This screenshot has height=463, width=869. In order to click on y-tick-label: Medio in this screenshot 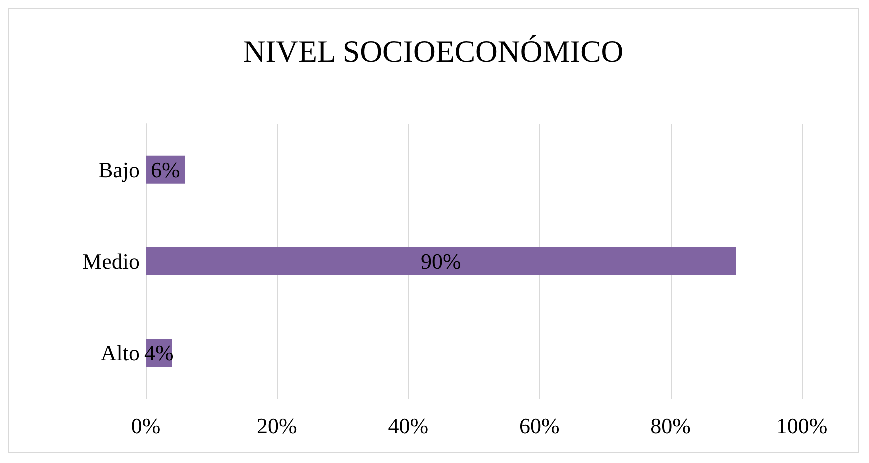, I will do `click(111, 261)`.